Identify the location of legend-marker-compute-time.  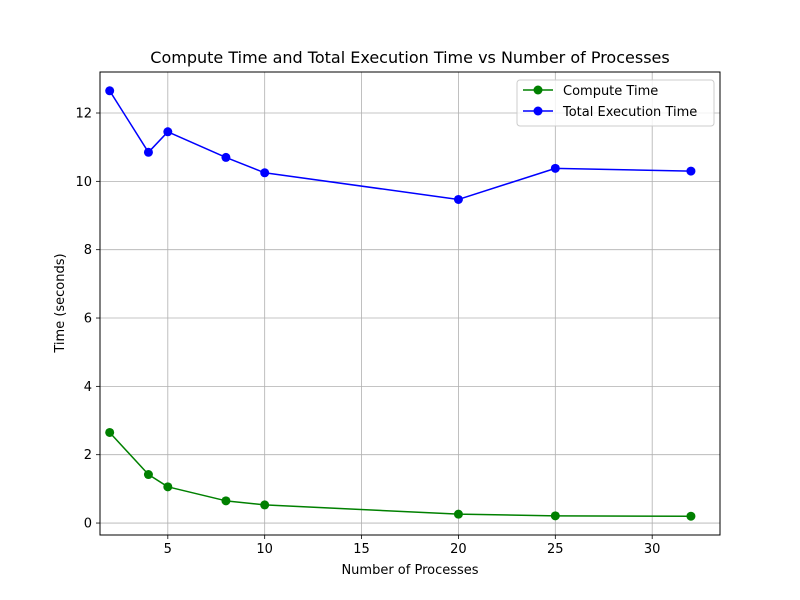
(538, 90).